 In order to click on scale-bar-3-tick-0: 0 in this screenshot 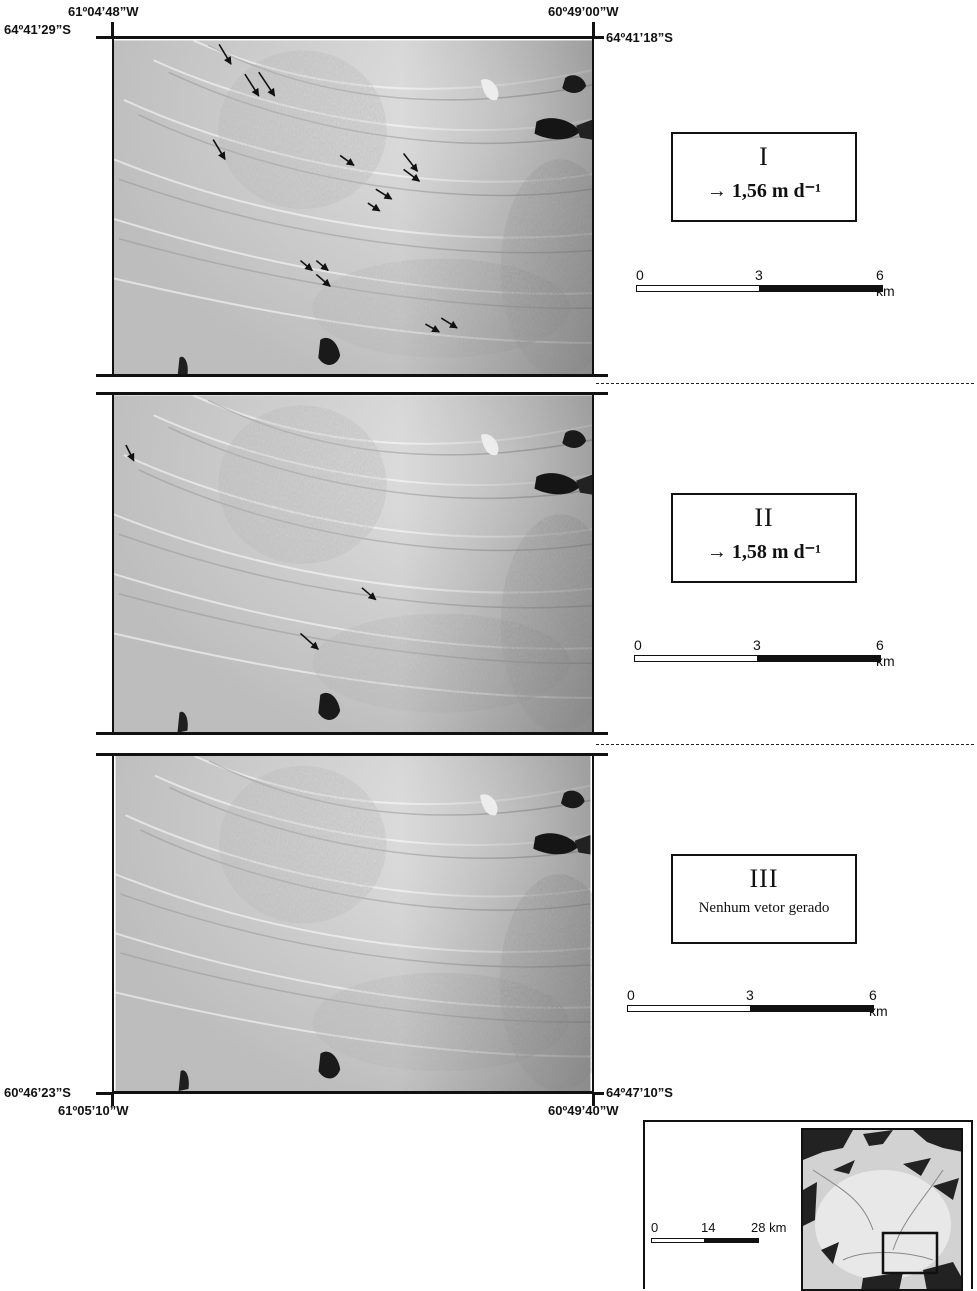, I will do `click(631, 995)`.